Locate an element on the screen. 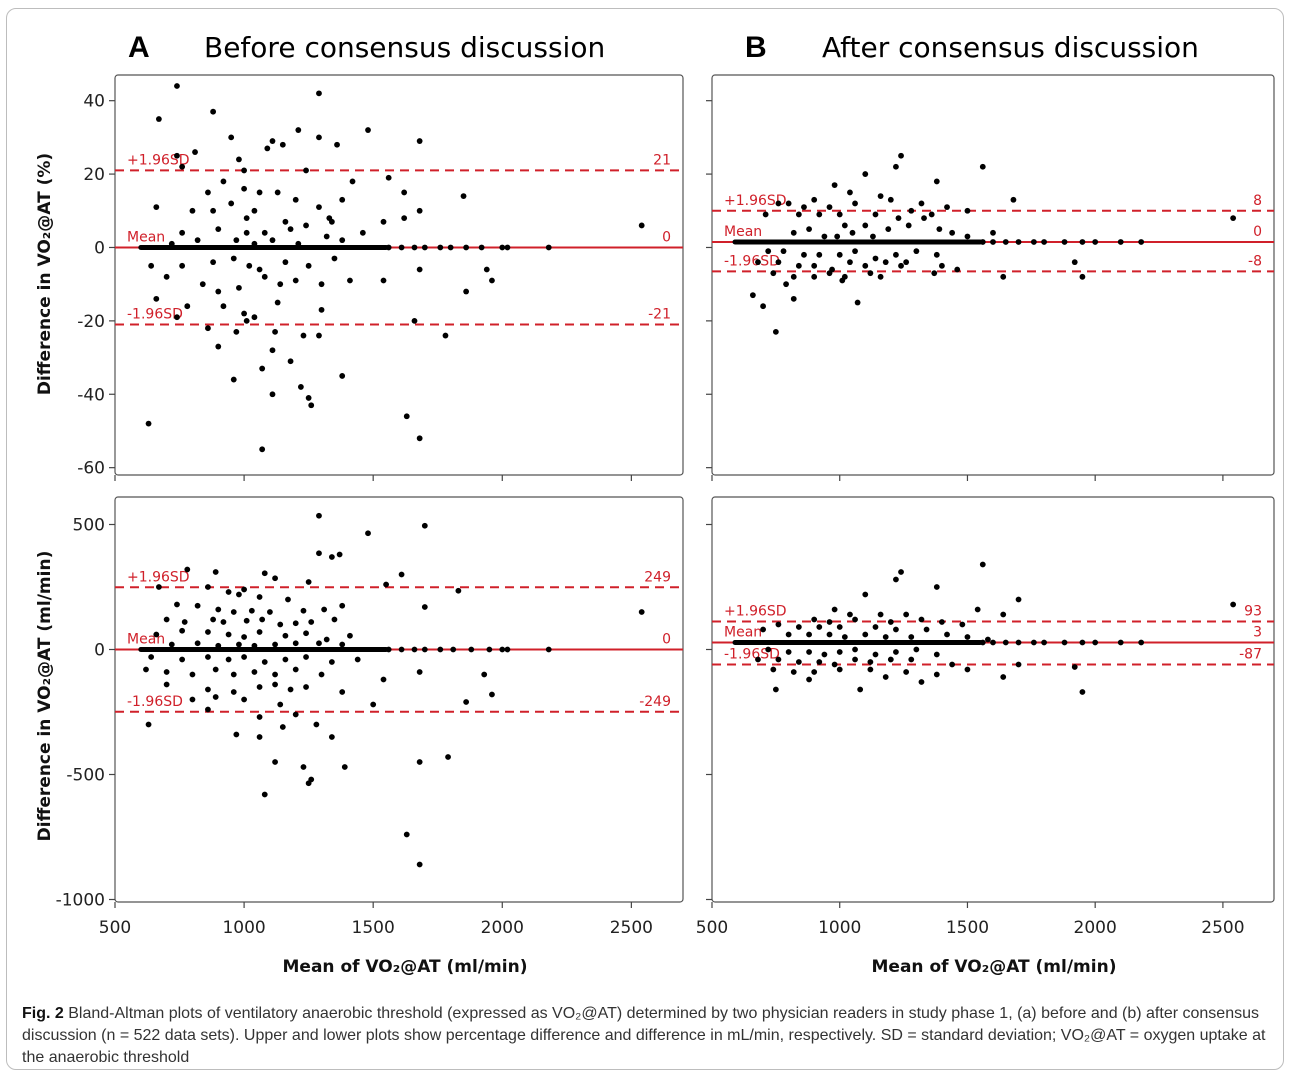 This screenshot has height=1075, width=1290. y-axis-title-bottom: Difference in VO₂@AT (ml/min) is located at coordinates (45, 696).